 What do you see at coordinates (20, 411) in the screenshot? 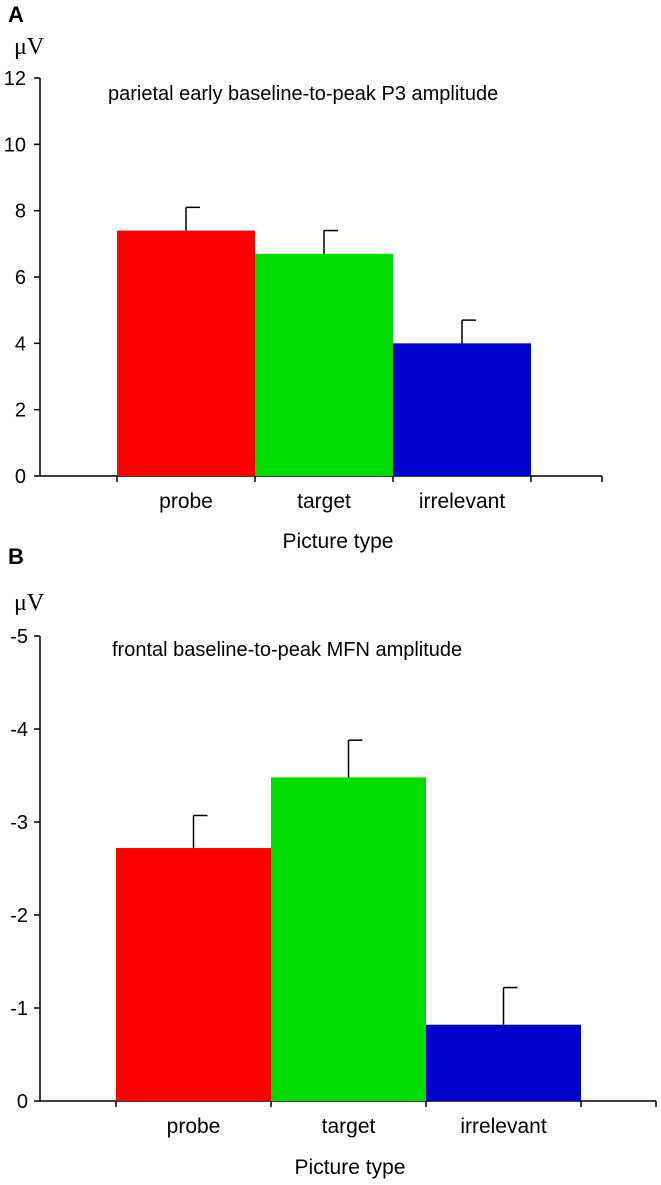
I see `y-tick-label: 2` at bounding box center [20, 411].